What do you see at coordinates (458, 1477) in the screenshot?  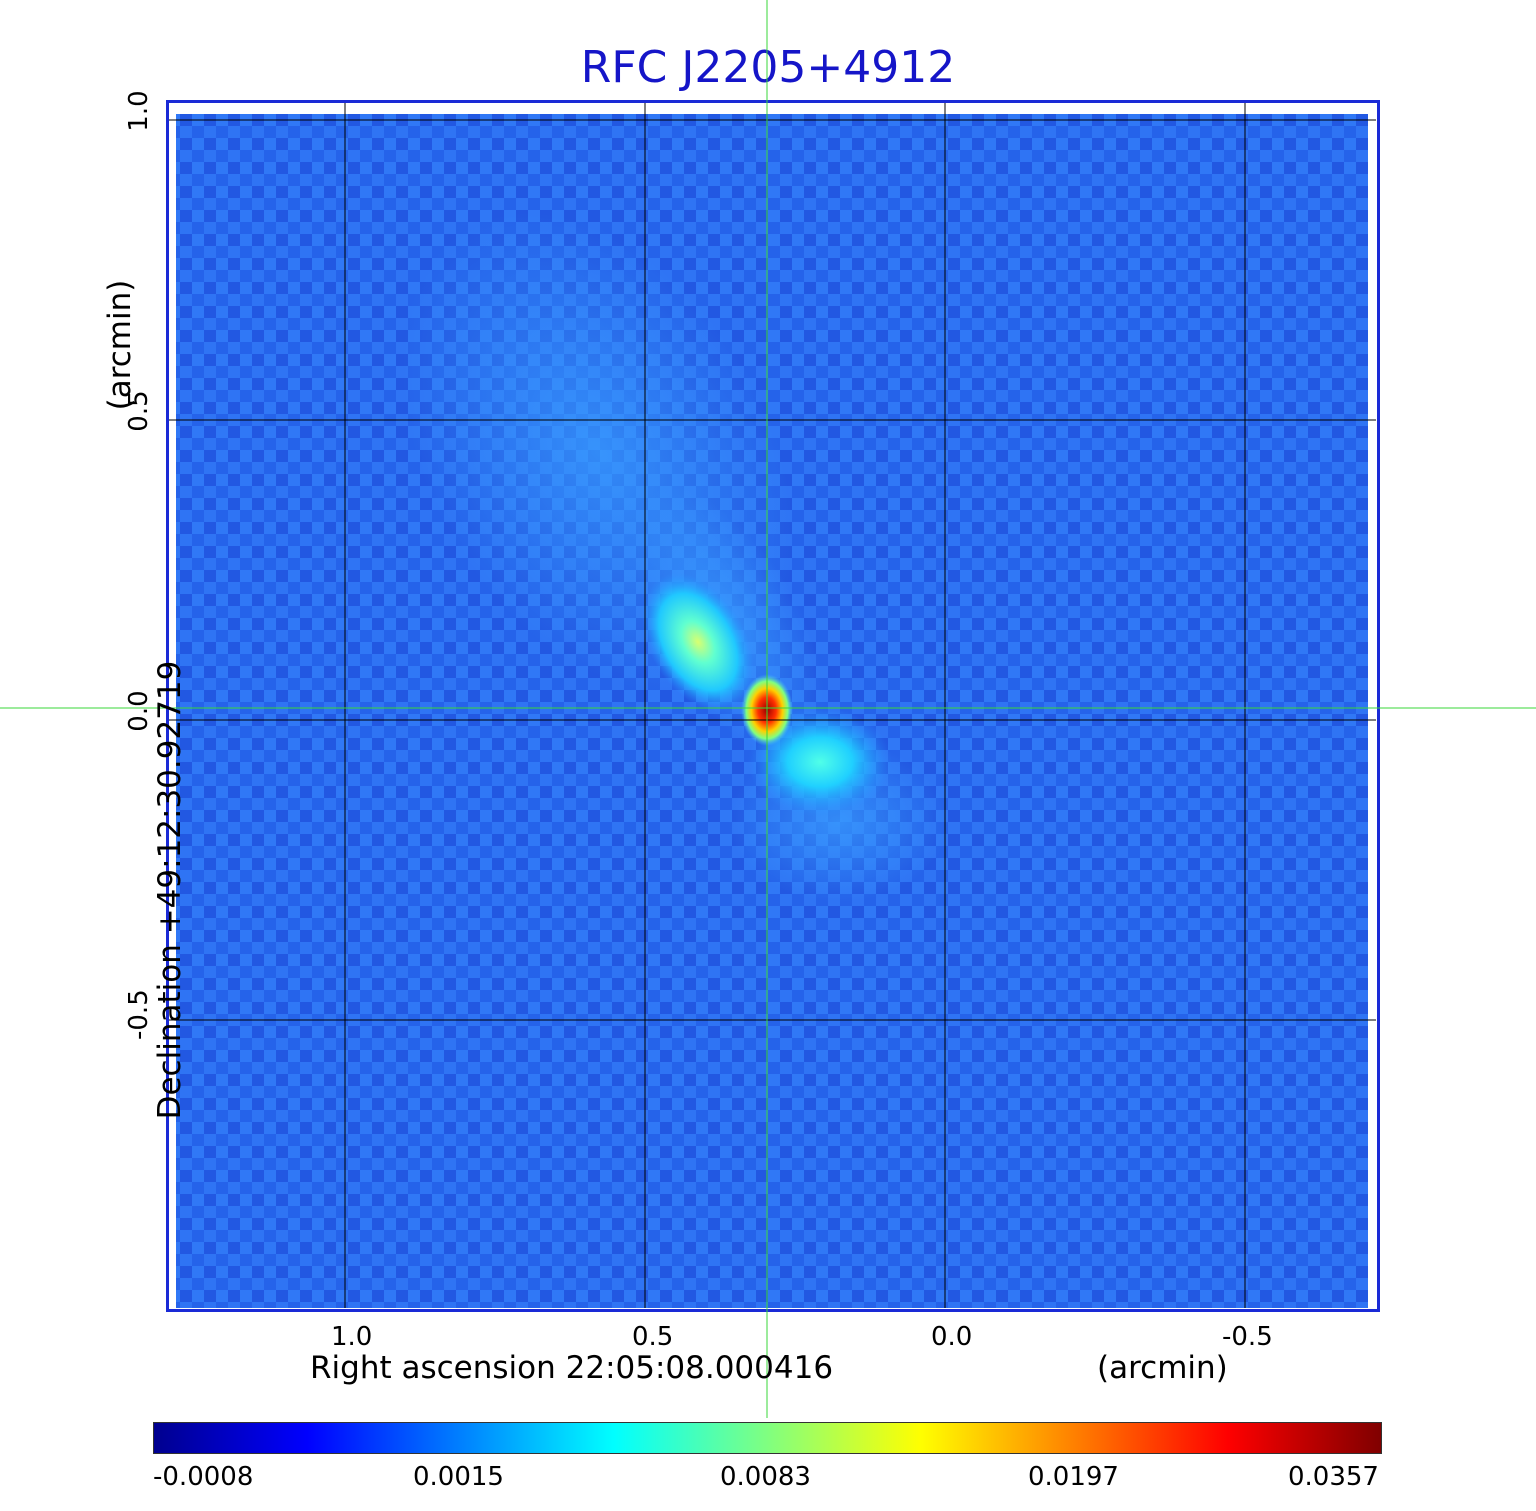 I see `colorbar-label: 0.0015` at bounding box center [458, 1477].